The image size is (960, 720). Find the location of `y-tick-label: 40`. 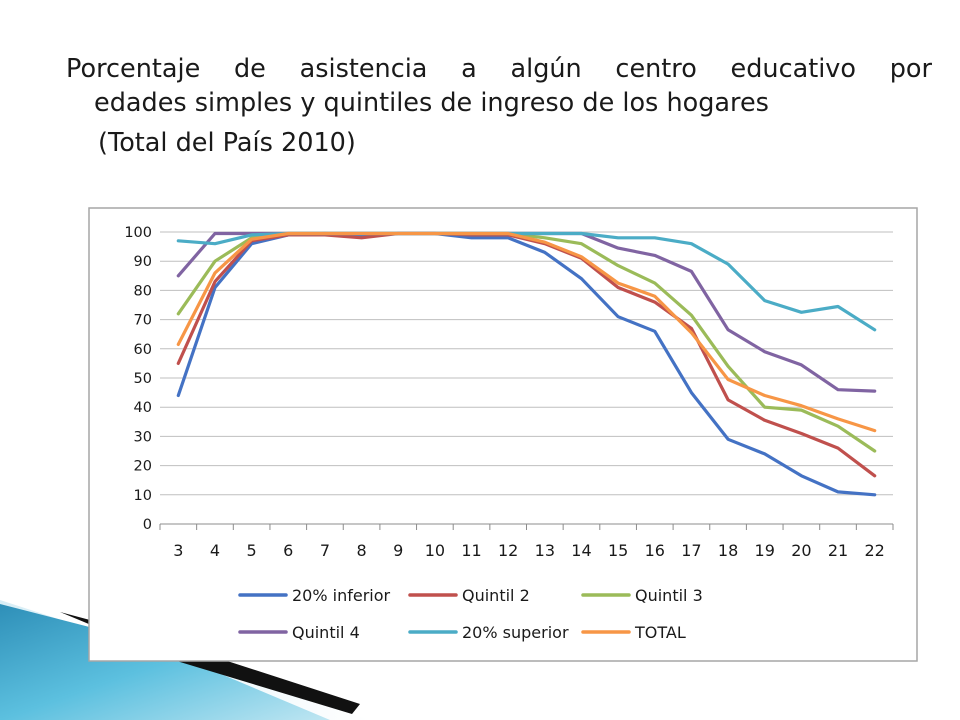

y-tick-label: 40 is located at coordinates (143, 408).